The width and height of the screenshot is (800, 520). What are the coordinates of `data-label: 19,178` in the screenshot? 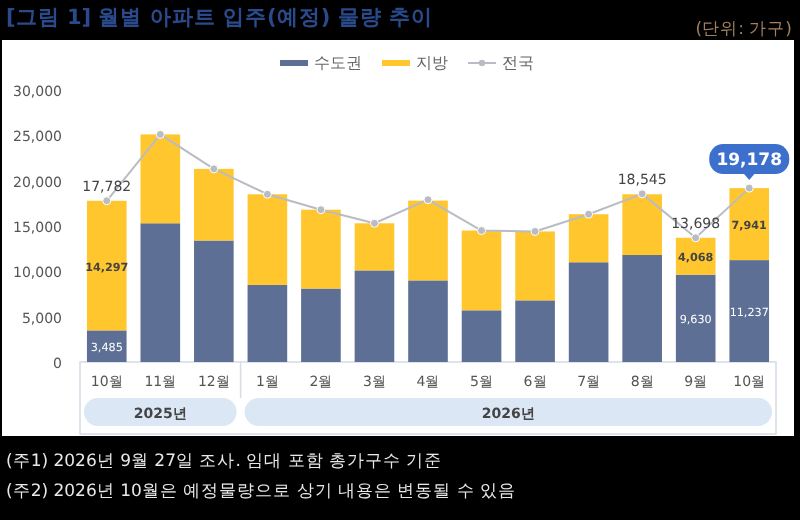 It's located at (749, 161).